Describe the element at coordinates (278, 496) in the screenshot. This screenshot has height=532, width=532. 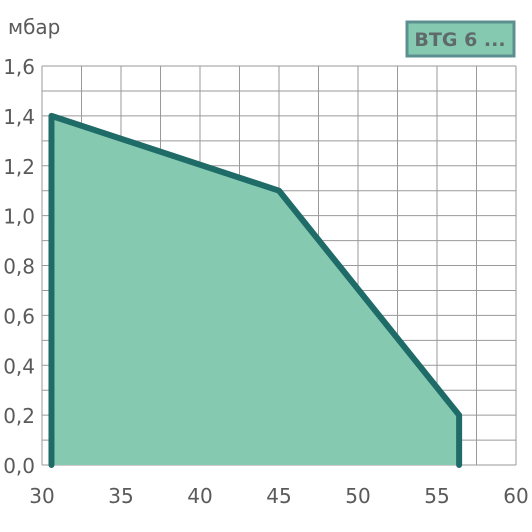
I see `x-tick-label: 45` at that location.